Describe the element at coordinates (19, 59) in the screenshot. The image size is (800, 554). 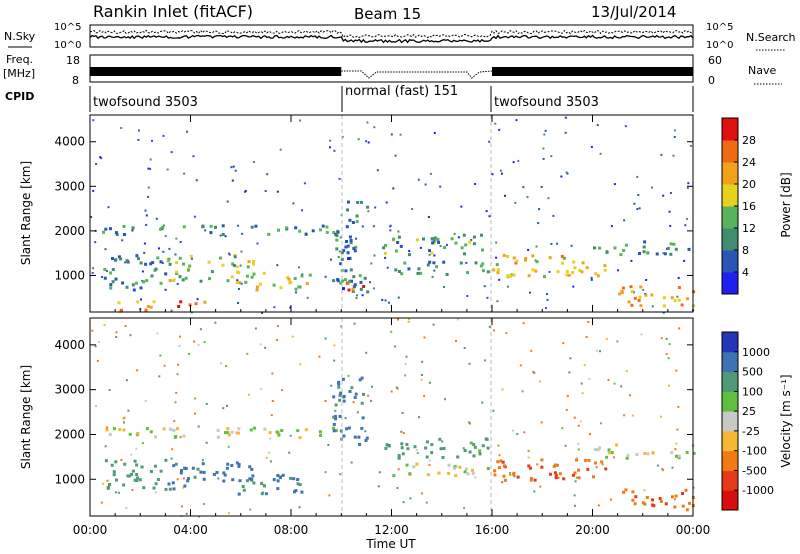
I see `freq-label-line1: Freq.` at that location.